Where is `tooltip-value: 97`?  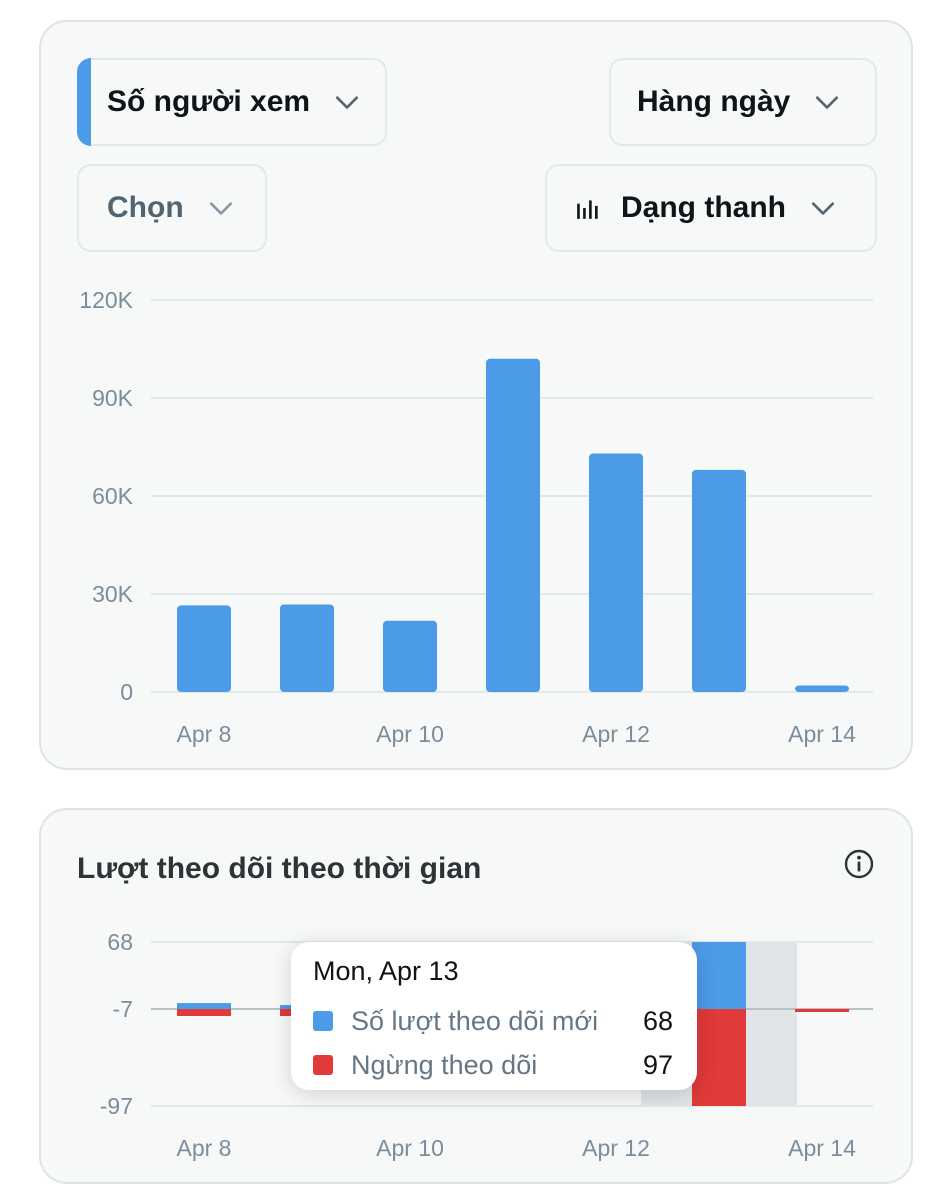 tooltip-value: 97 is located at coordinates (657, 1064).